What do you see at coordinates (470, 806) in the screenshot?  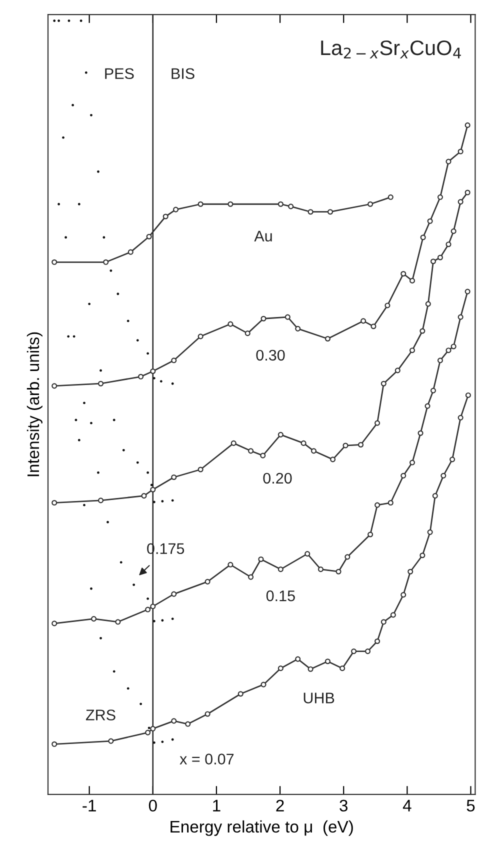 I see `x-tick-label: 5` at bounding box center [470, 806].